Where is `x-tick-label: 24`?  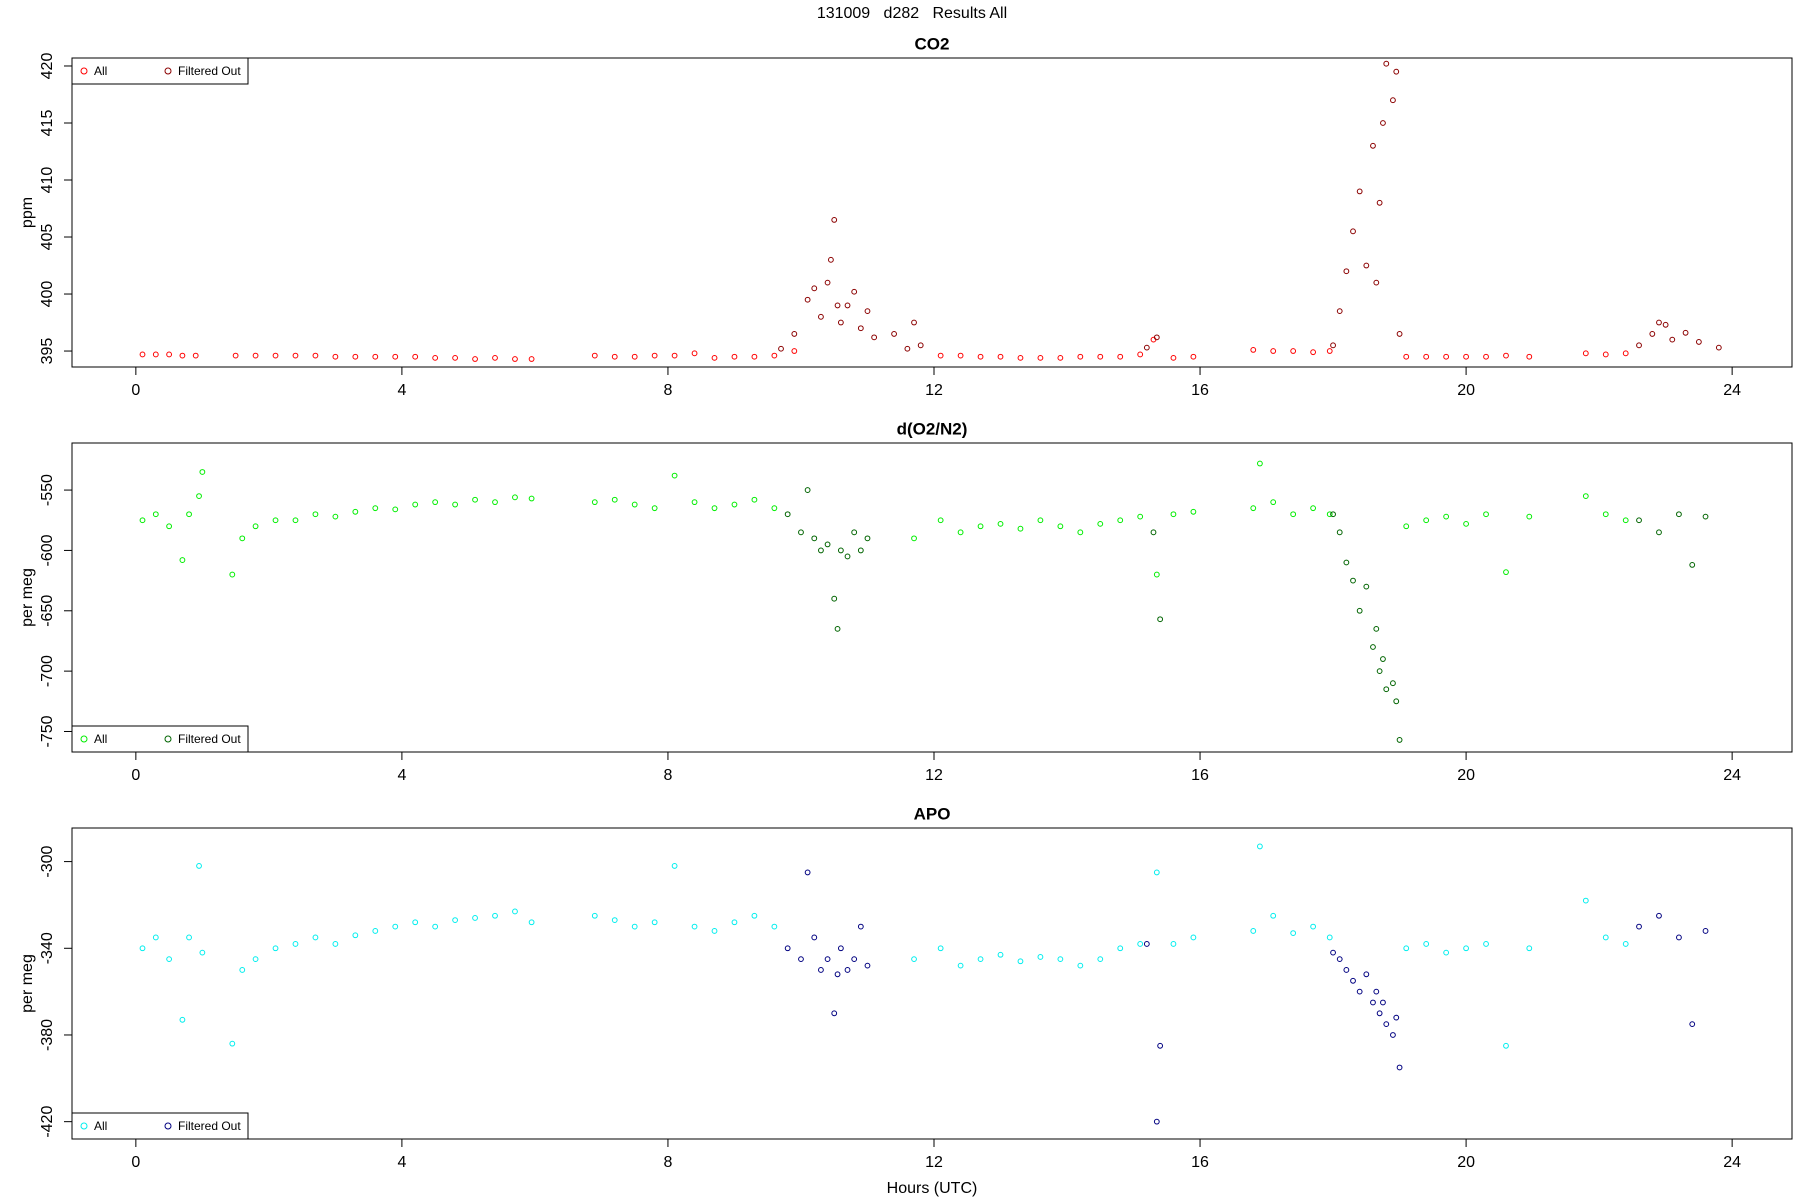
x-tick-label: 24 is located at coordinates (1732, 775).